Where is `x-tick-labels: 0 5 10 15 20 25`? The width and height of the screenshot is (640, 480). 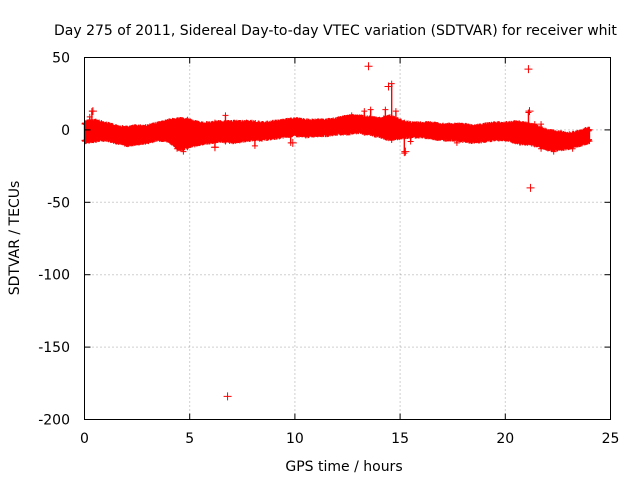 x-tick-labels: 0 5 10 15 20 25 is located at coordinates (349, 439).